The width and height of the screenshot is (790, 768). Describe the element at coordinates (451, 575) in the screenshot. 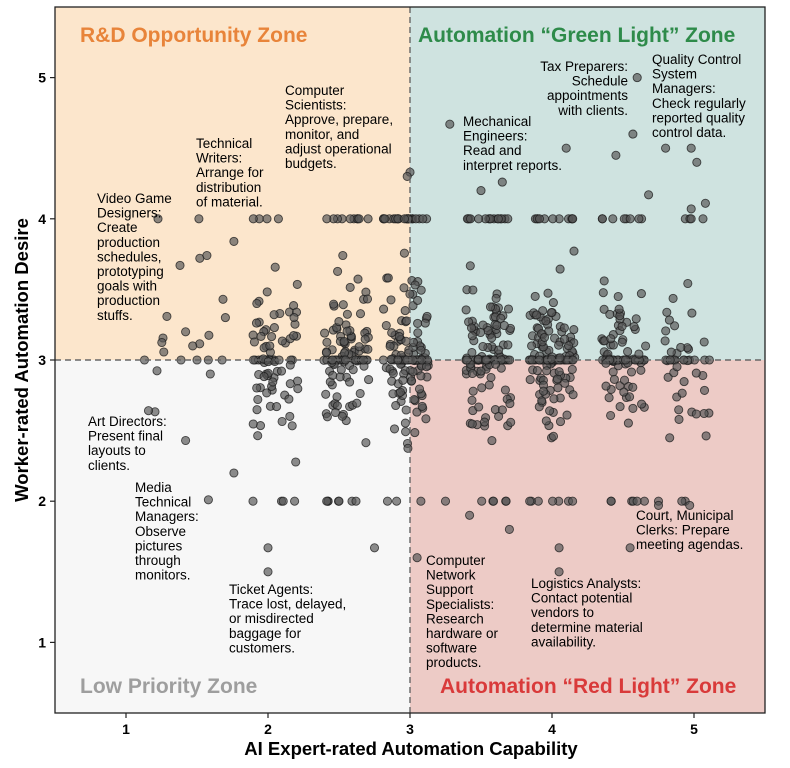

I see `annotation-line: Network` at that location.